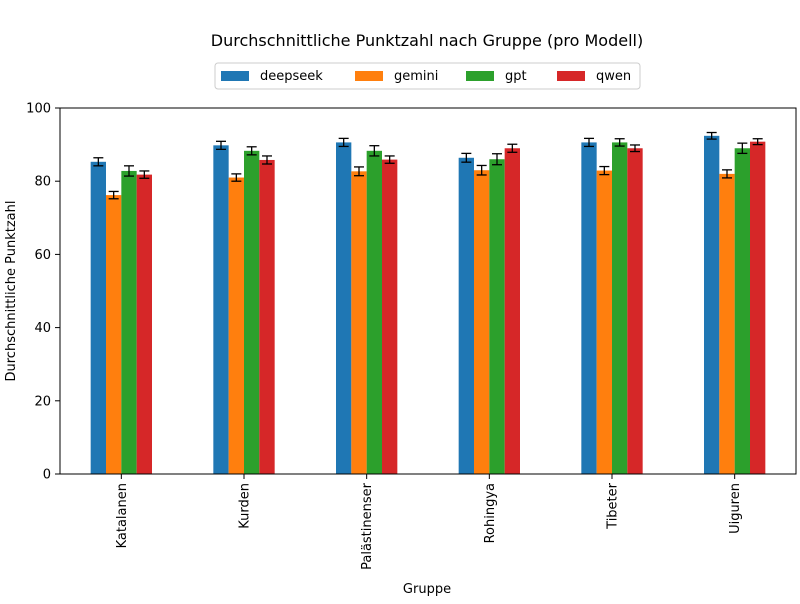 Image resolution: width=800 pixels, height=604 pixels. Describe the element at coordinates (613, 76) in the screenshot. I see `legend-label-qwen: qwen` at that location.